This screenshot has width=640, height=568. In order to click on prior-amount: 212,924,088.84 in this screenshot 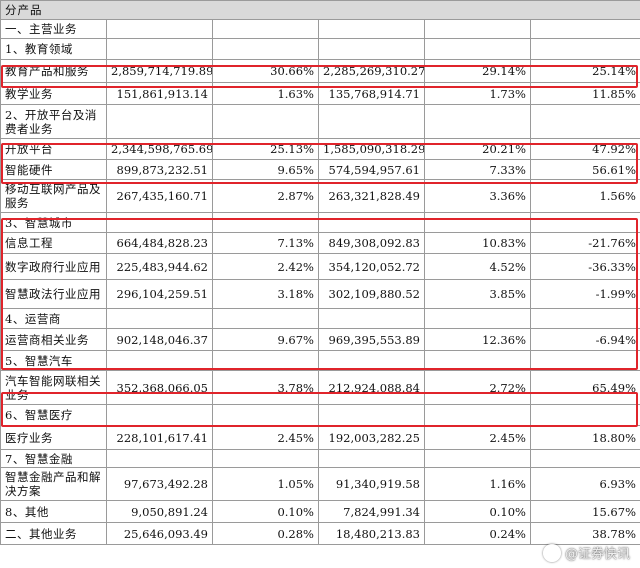, I will do `click(371, 387)`.